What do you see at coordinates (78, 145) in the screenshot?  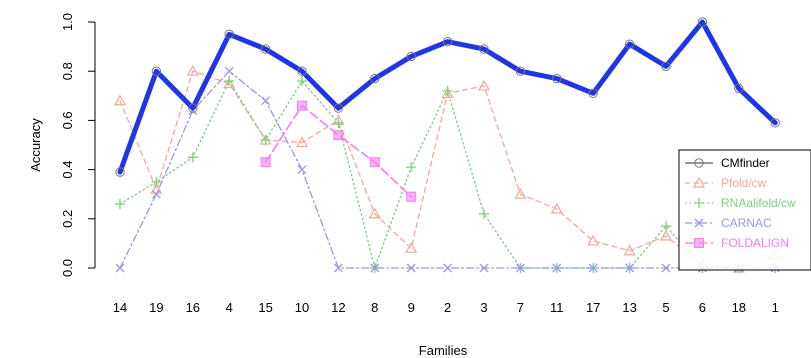 I see `y-axis: 0.0 0.2 0.4 0.6 0.8 1.0` at bounding box center [78, 145].